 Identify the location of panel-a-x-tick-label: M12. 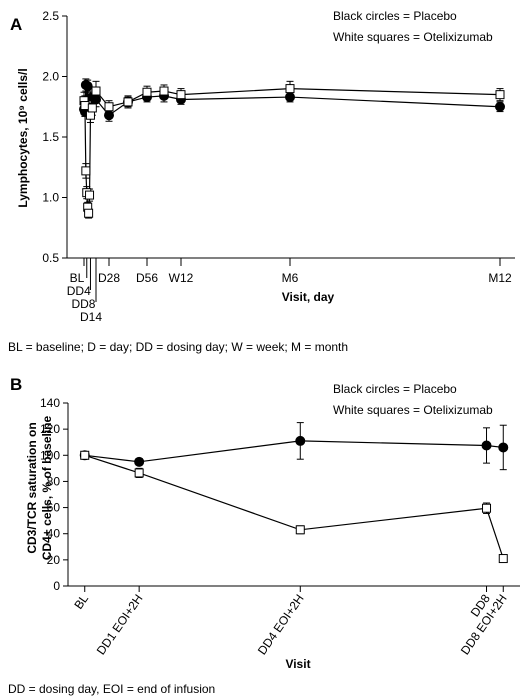
(500, 278).